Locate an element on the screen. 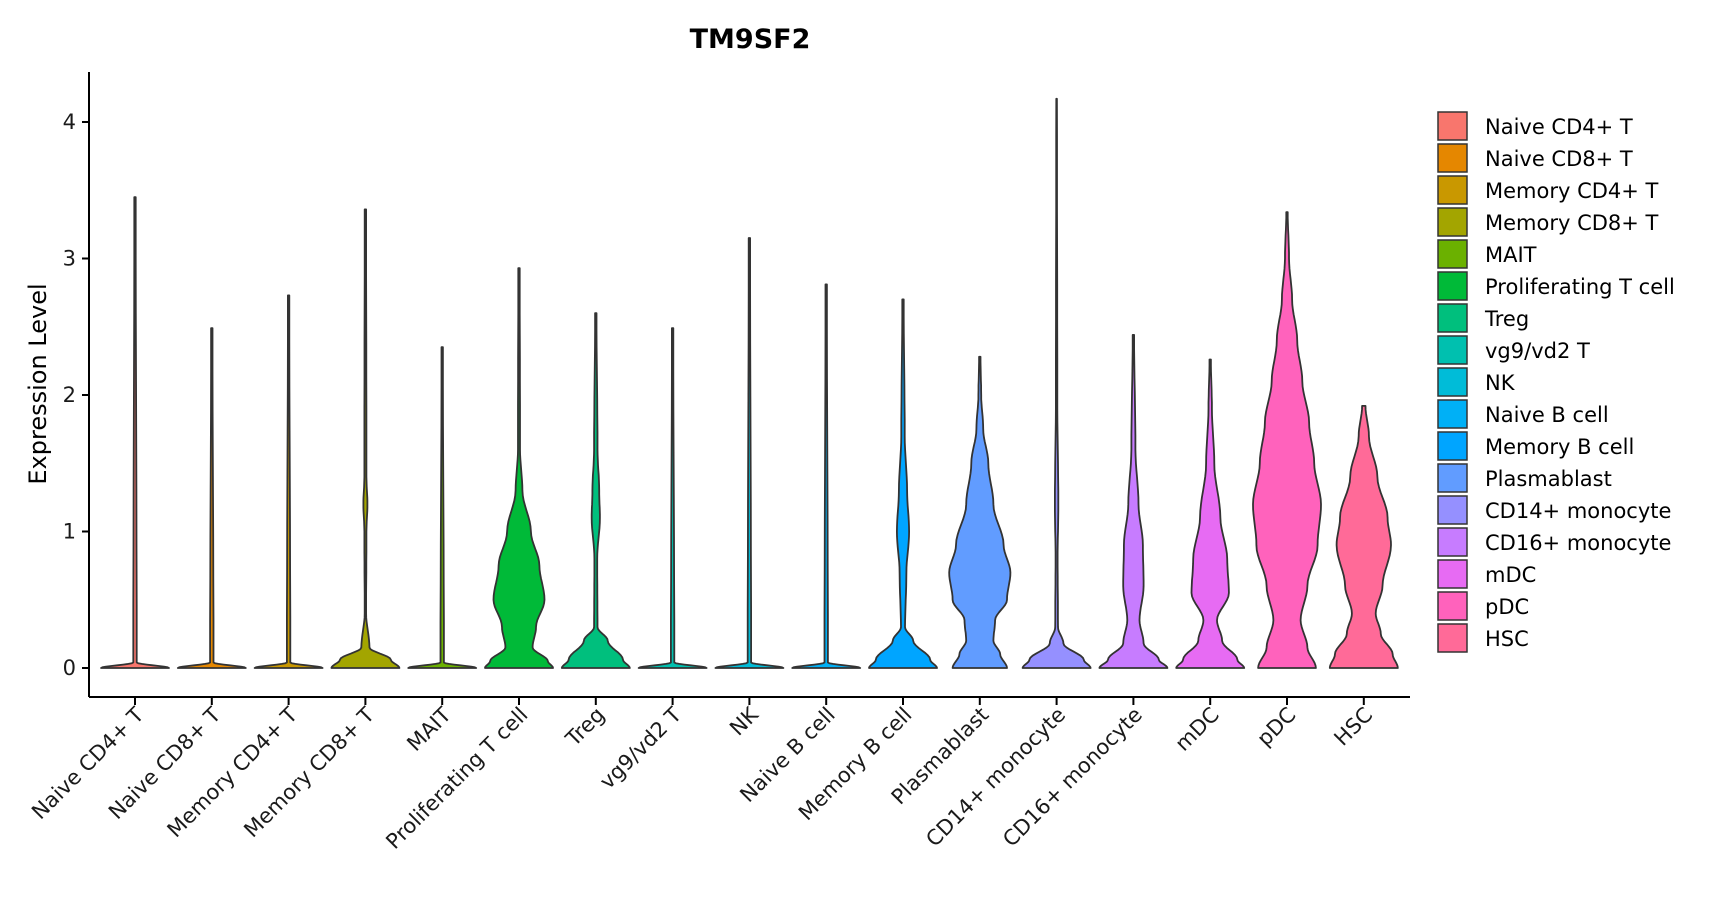 The width and height of the screenshot is (1717, 900). x-tick-label: mDC is located at coordinates (1196, 729).